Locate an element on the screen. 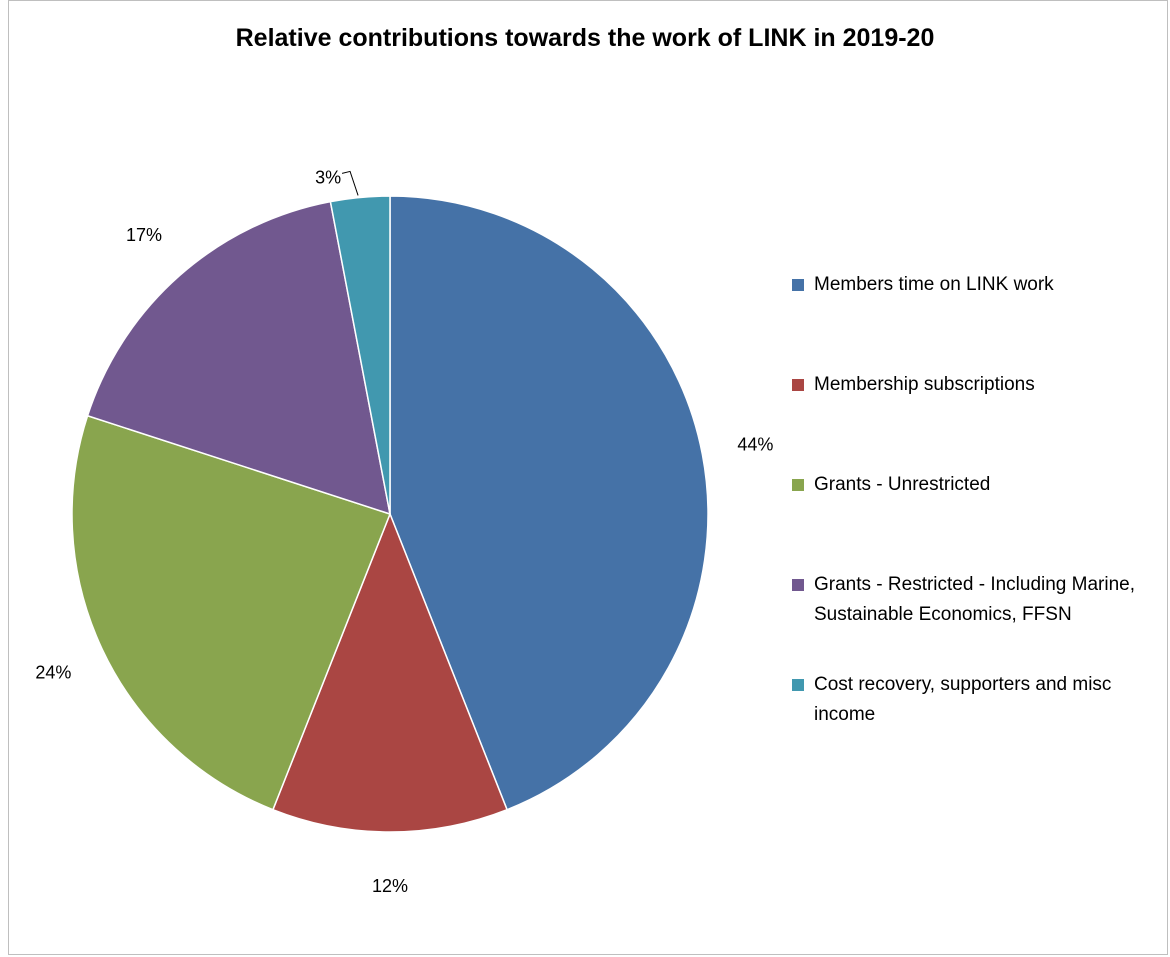 The image size is (1170, 957). legend-label: Members time on LINK work is located at coordinates (934, 284).